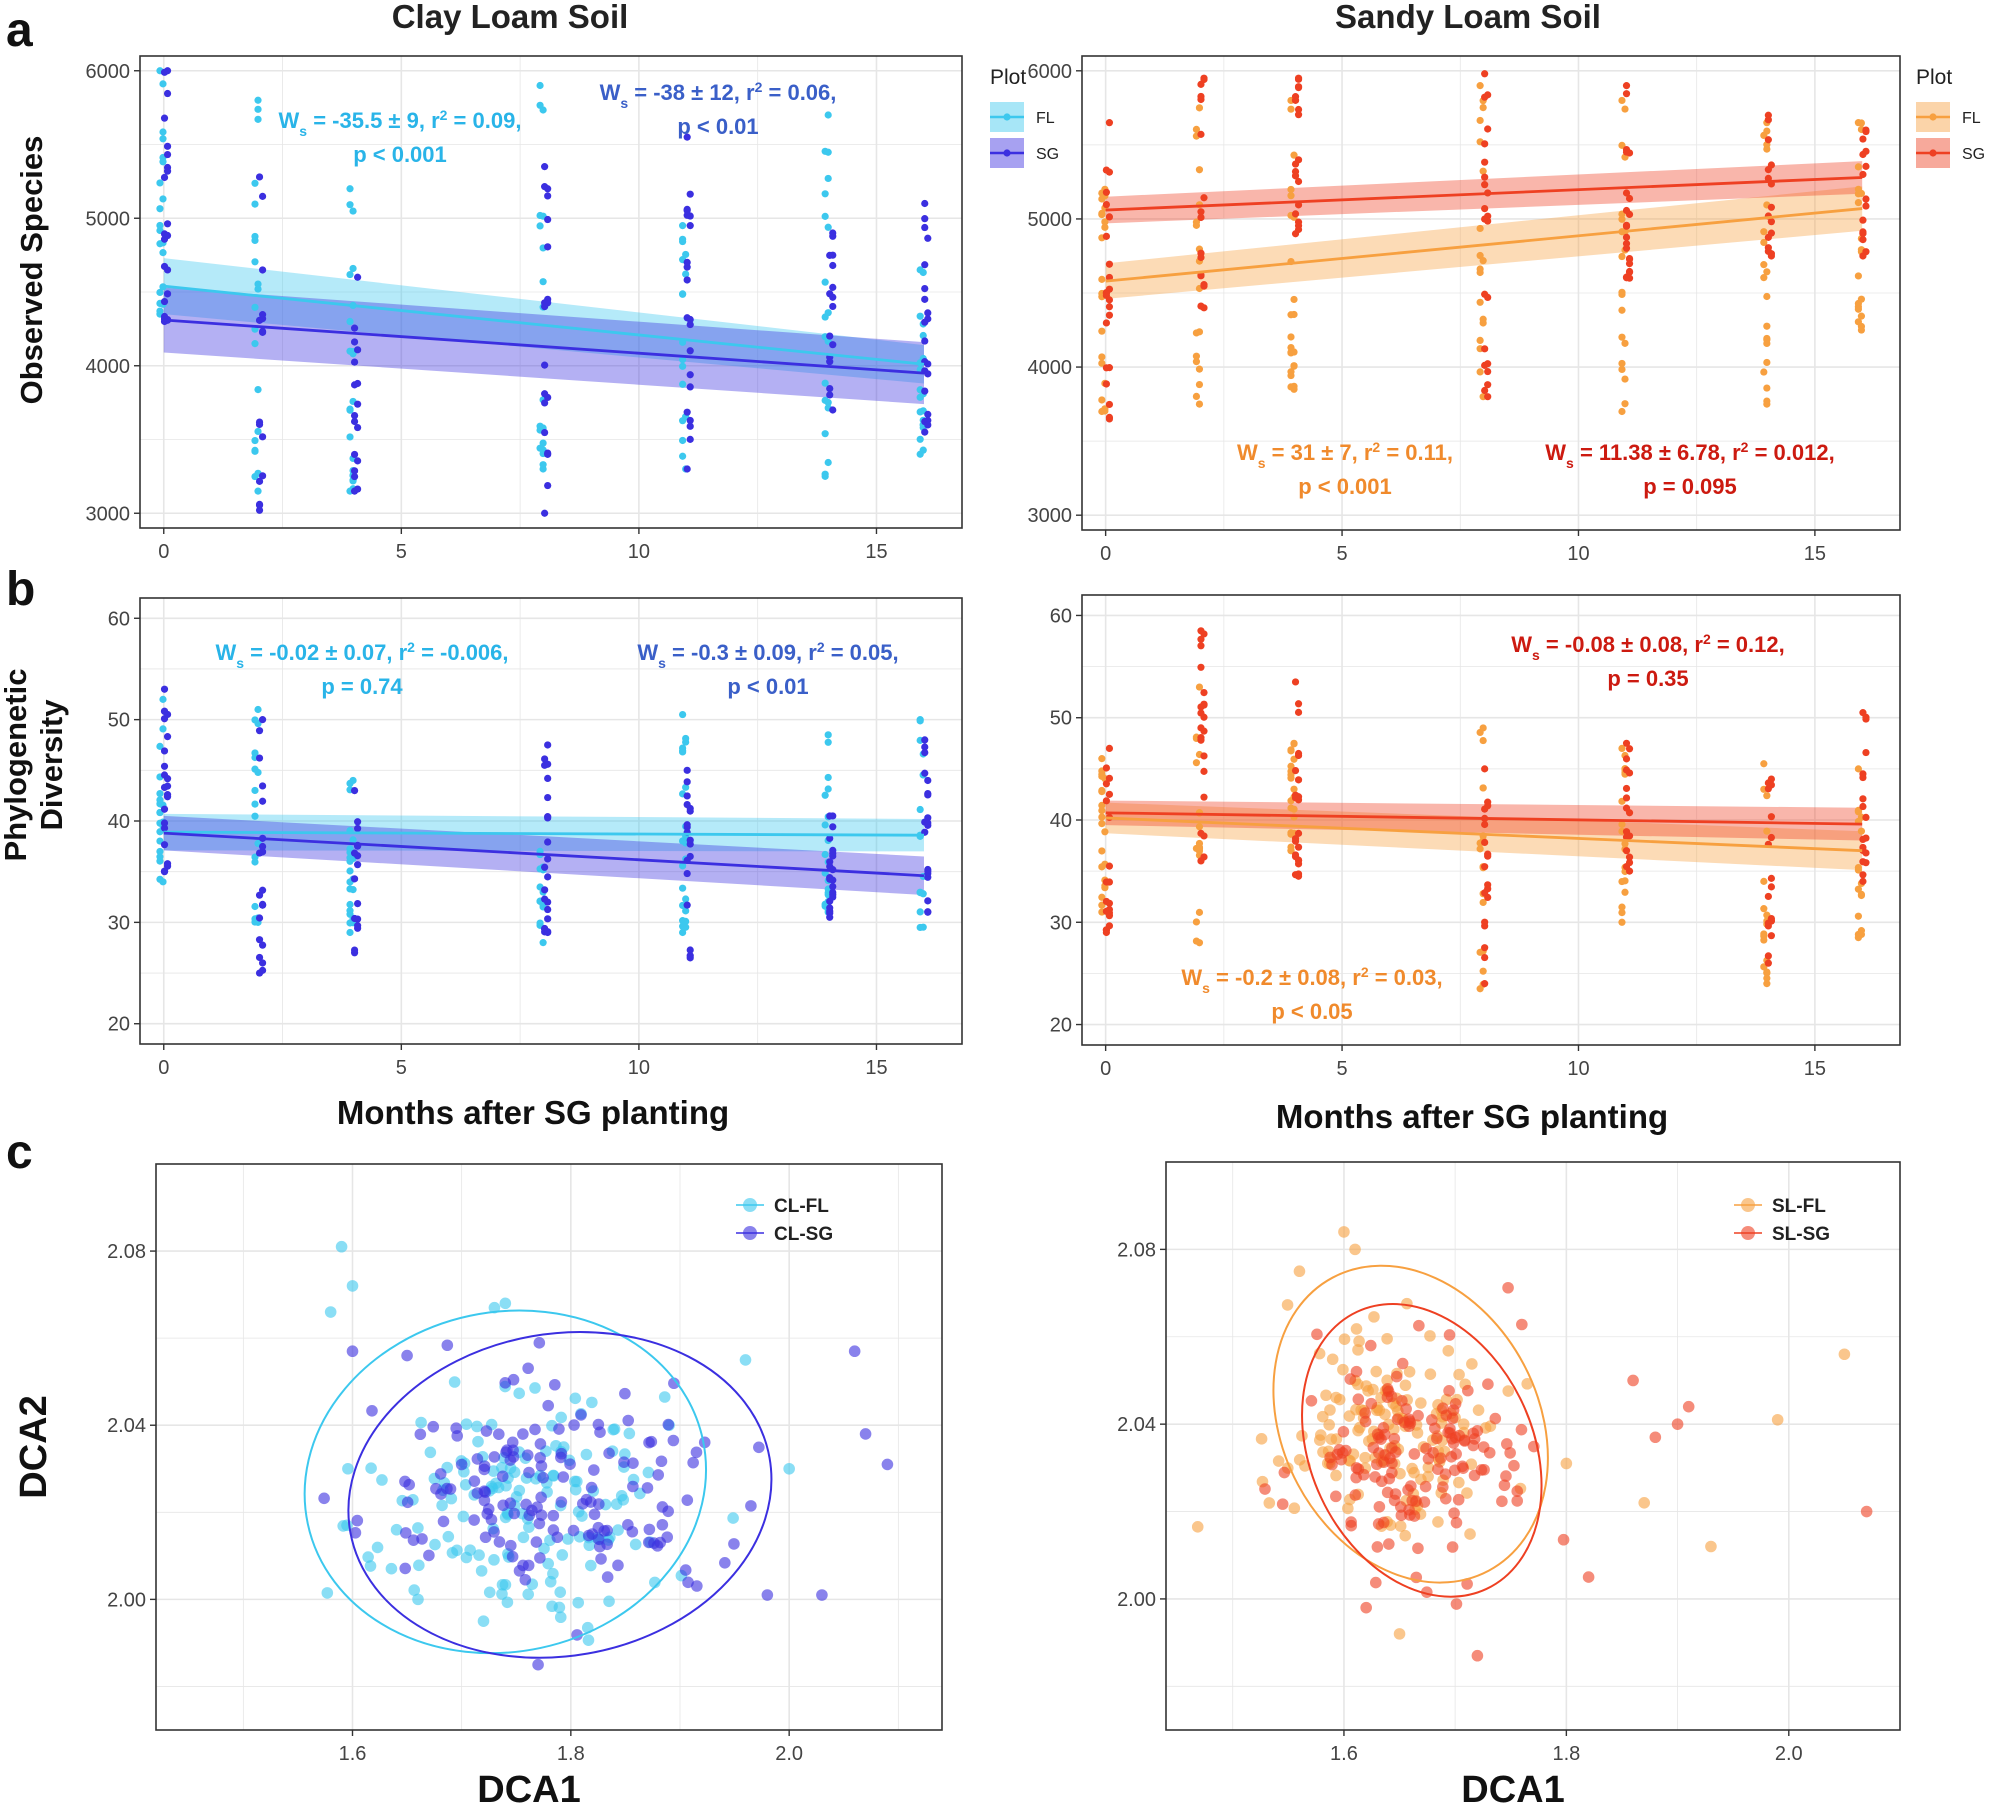 Image resolution: width=1995 pixels, height=1805 pixels. What do you see at coordinates (108, 367) in the screenshot?
I see `y-tick-label: 4000` at bounding box center [108, 367].